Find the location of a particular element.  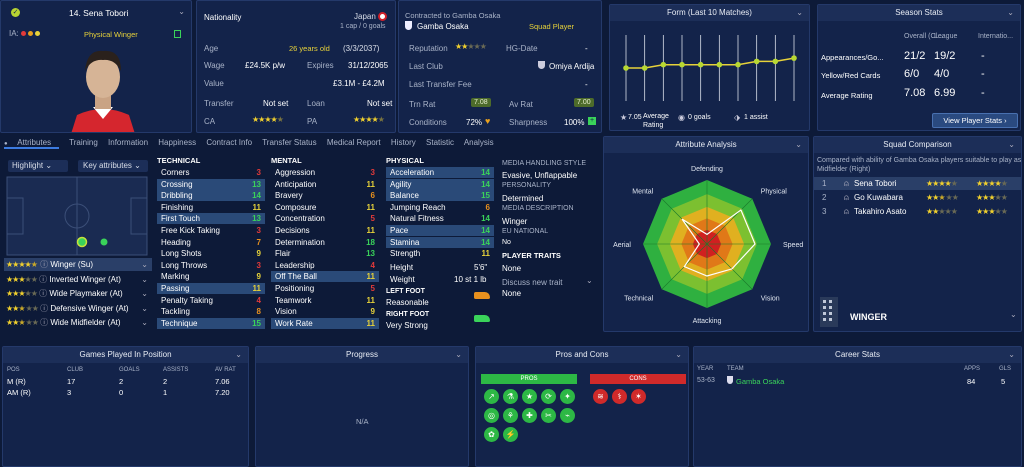

attribute-row: Bravery 6 is located at coordinates (325, 195).